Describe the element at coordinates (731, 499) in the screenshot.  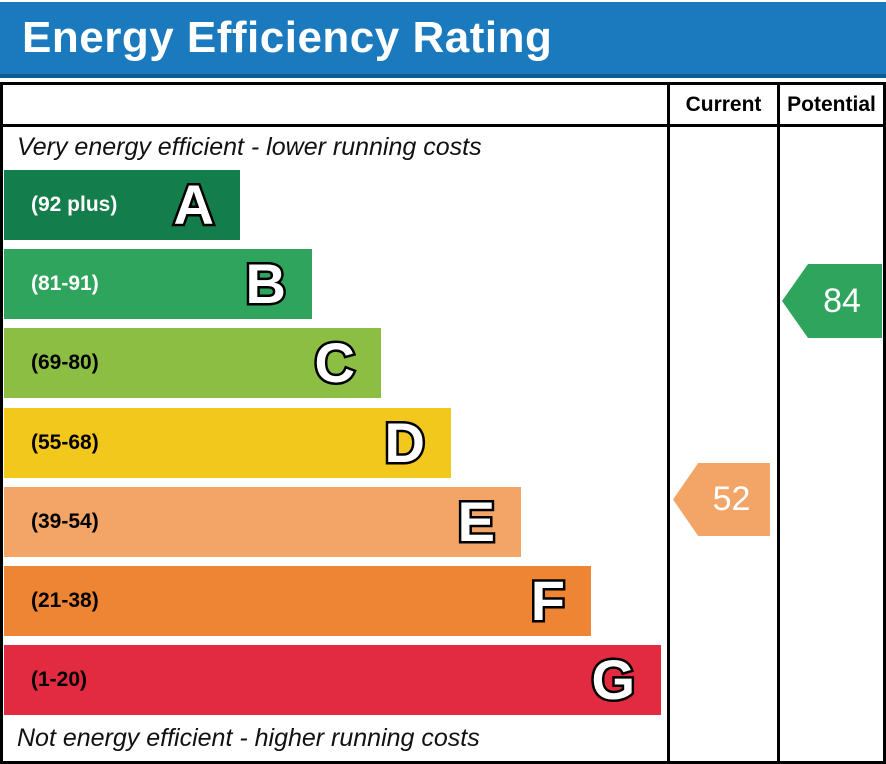
I see `current-rating-value: 52` at that location.